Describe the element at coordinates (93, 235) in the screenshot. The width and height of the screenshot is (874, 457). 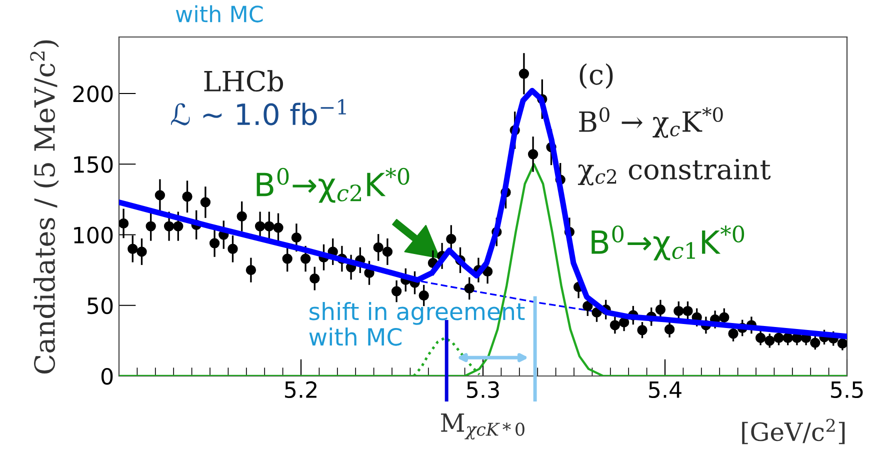
I see `y-tick-label: 100` at that location.